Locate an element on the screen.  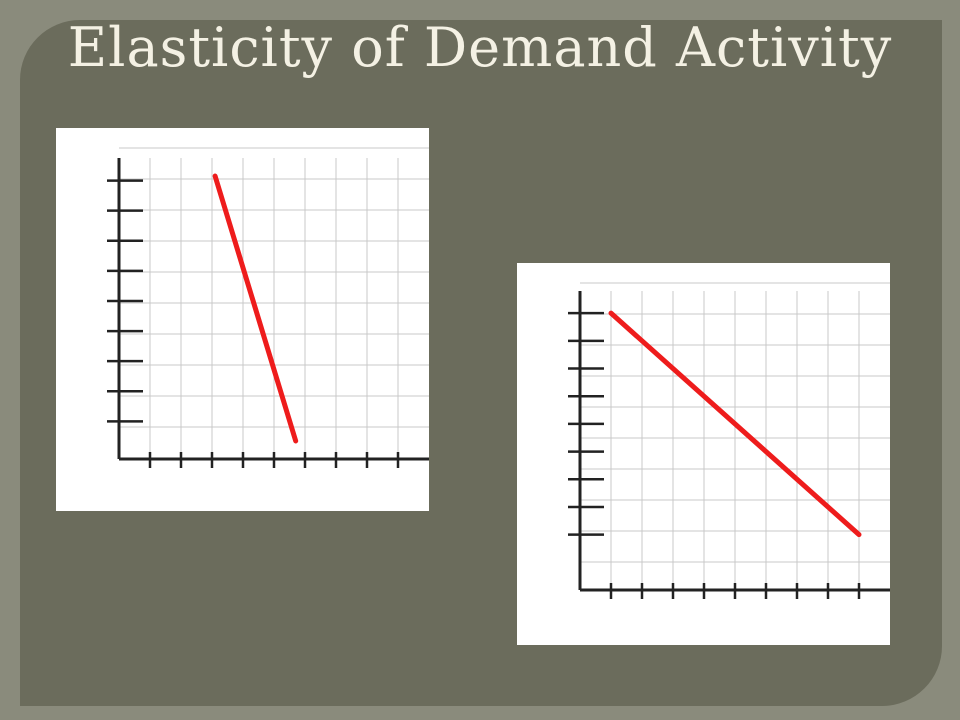
pizza-chart-svg is located at coordinates (729, 440).